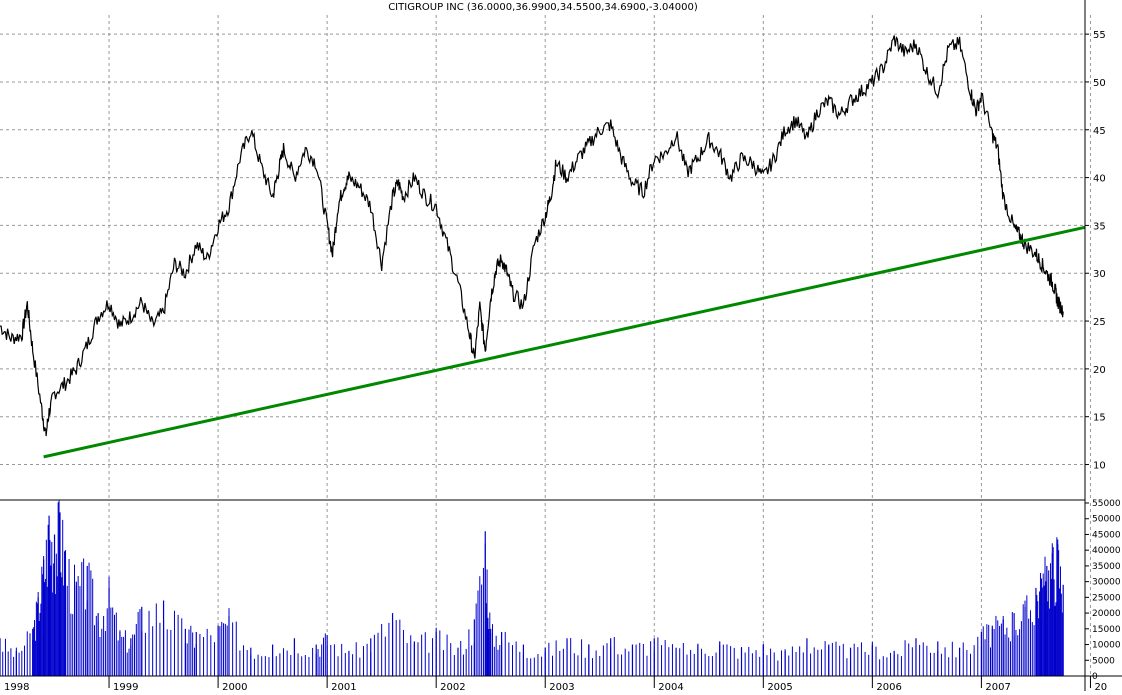 The image size is (1122, 695). Describe the element at coordinates (997, 686) in the screenshot. I see `x-tick-label: 2007` at that location.